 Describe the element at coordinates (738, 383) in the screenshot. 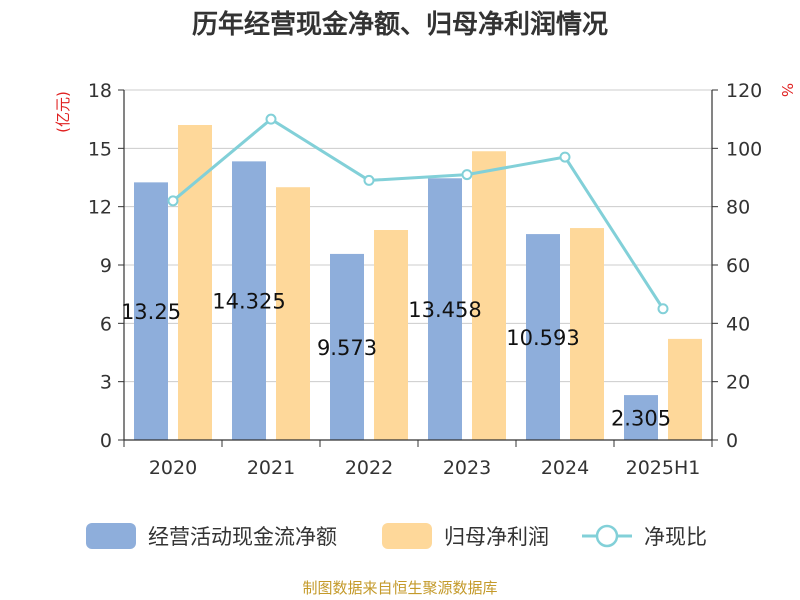

I see `right-tick-label: 20` at that location.